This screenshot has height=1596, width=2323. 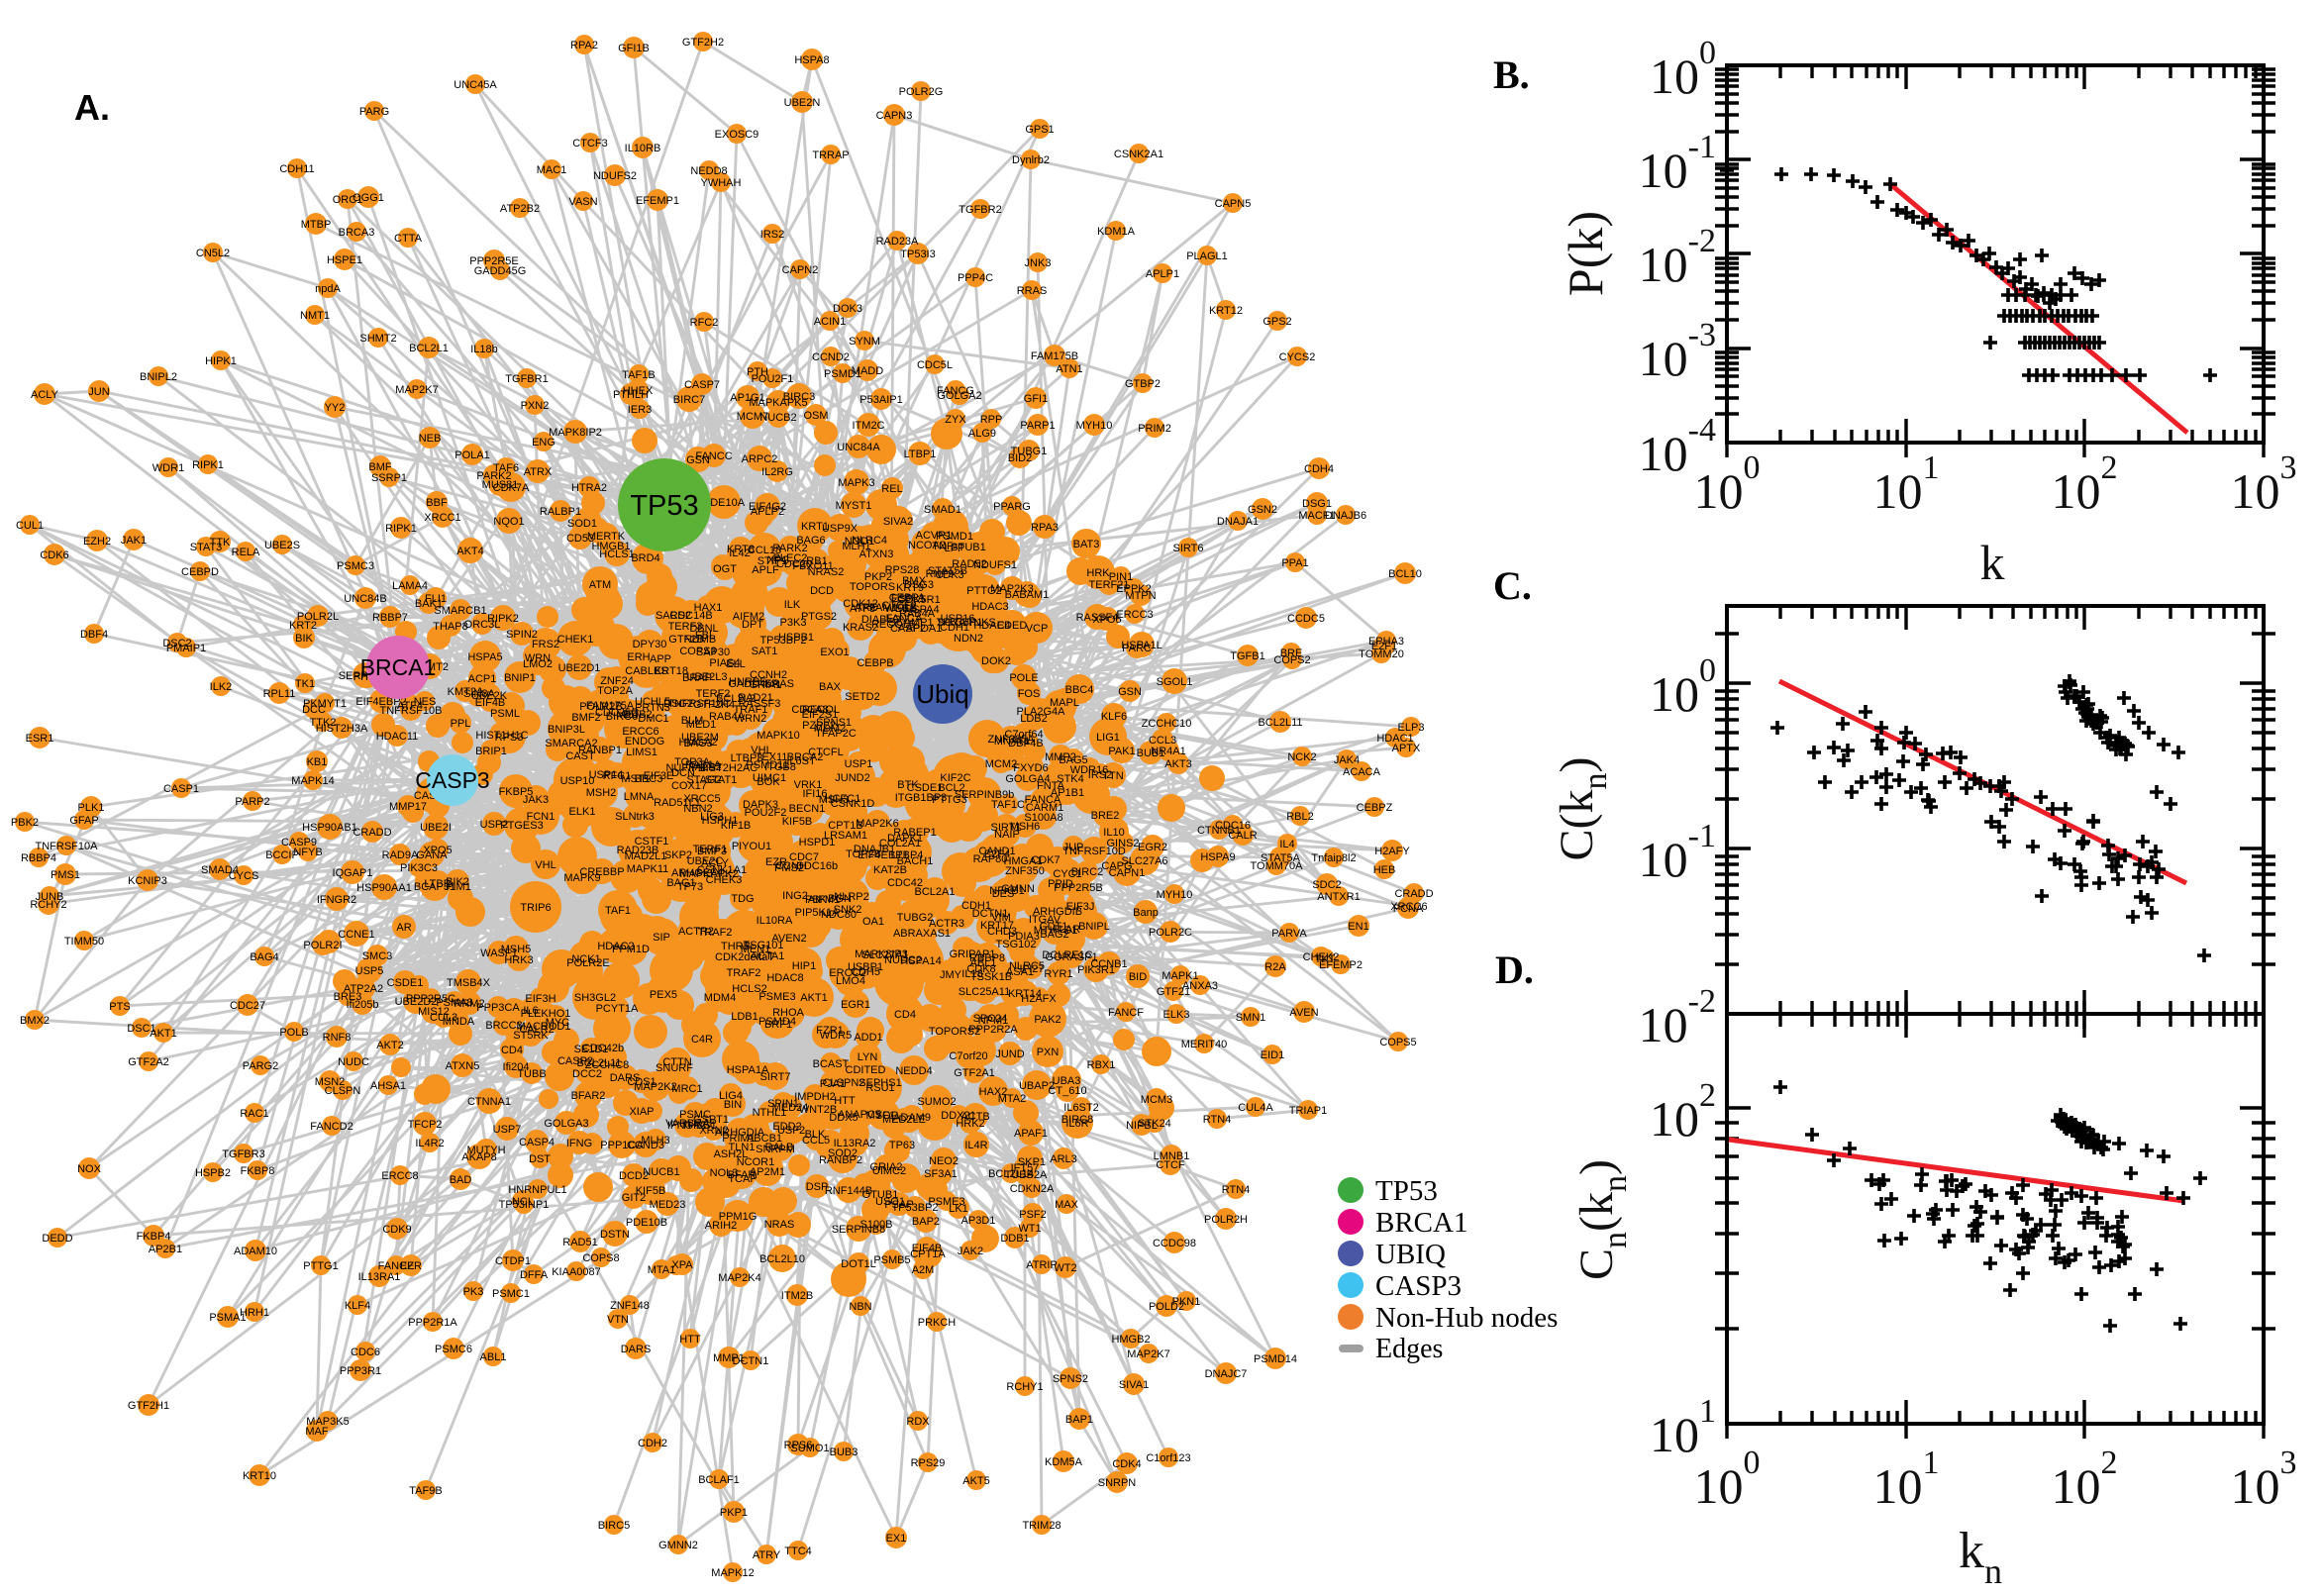 I want to click on svg-text: STK24, so click(x=1154, y=1124).